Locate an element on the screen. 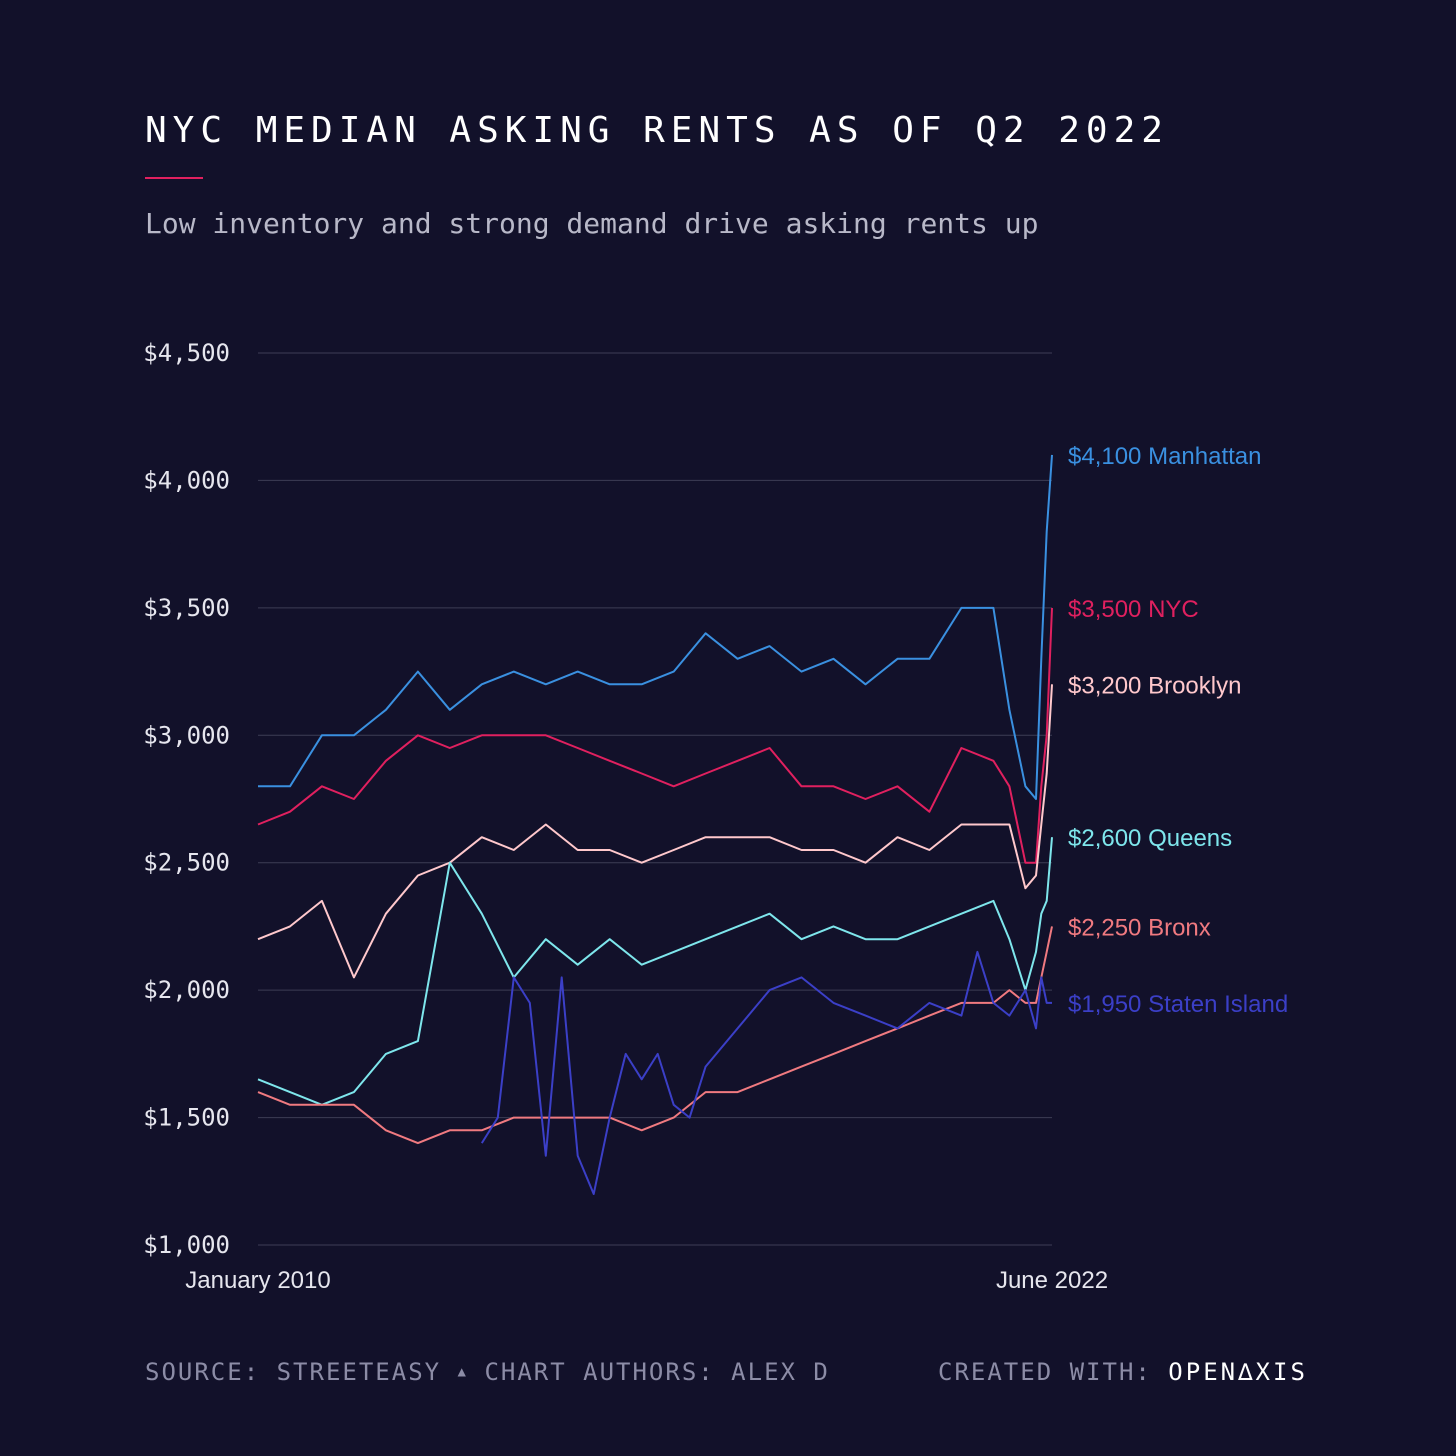 The width and height of the screenshot is (1456, 1456). y-tick-label: $1,500 is located at coordinates (186, 1118).